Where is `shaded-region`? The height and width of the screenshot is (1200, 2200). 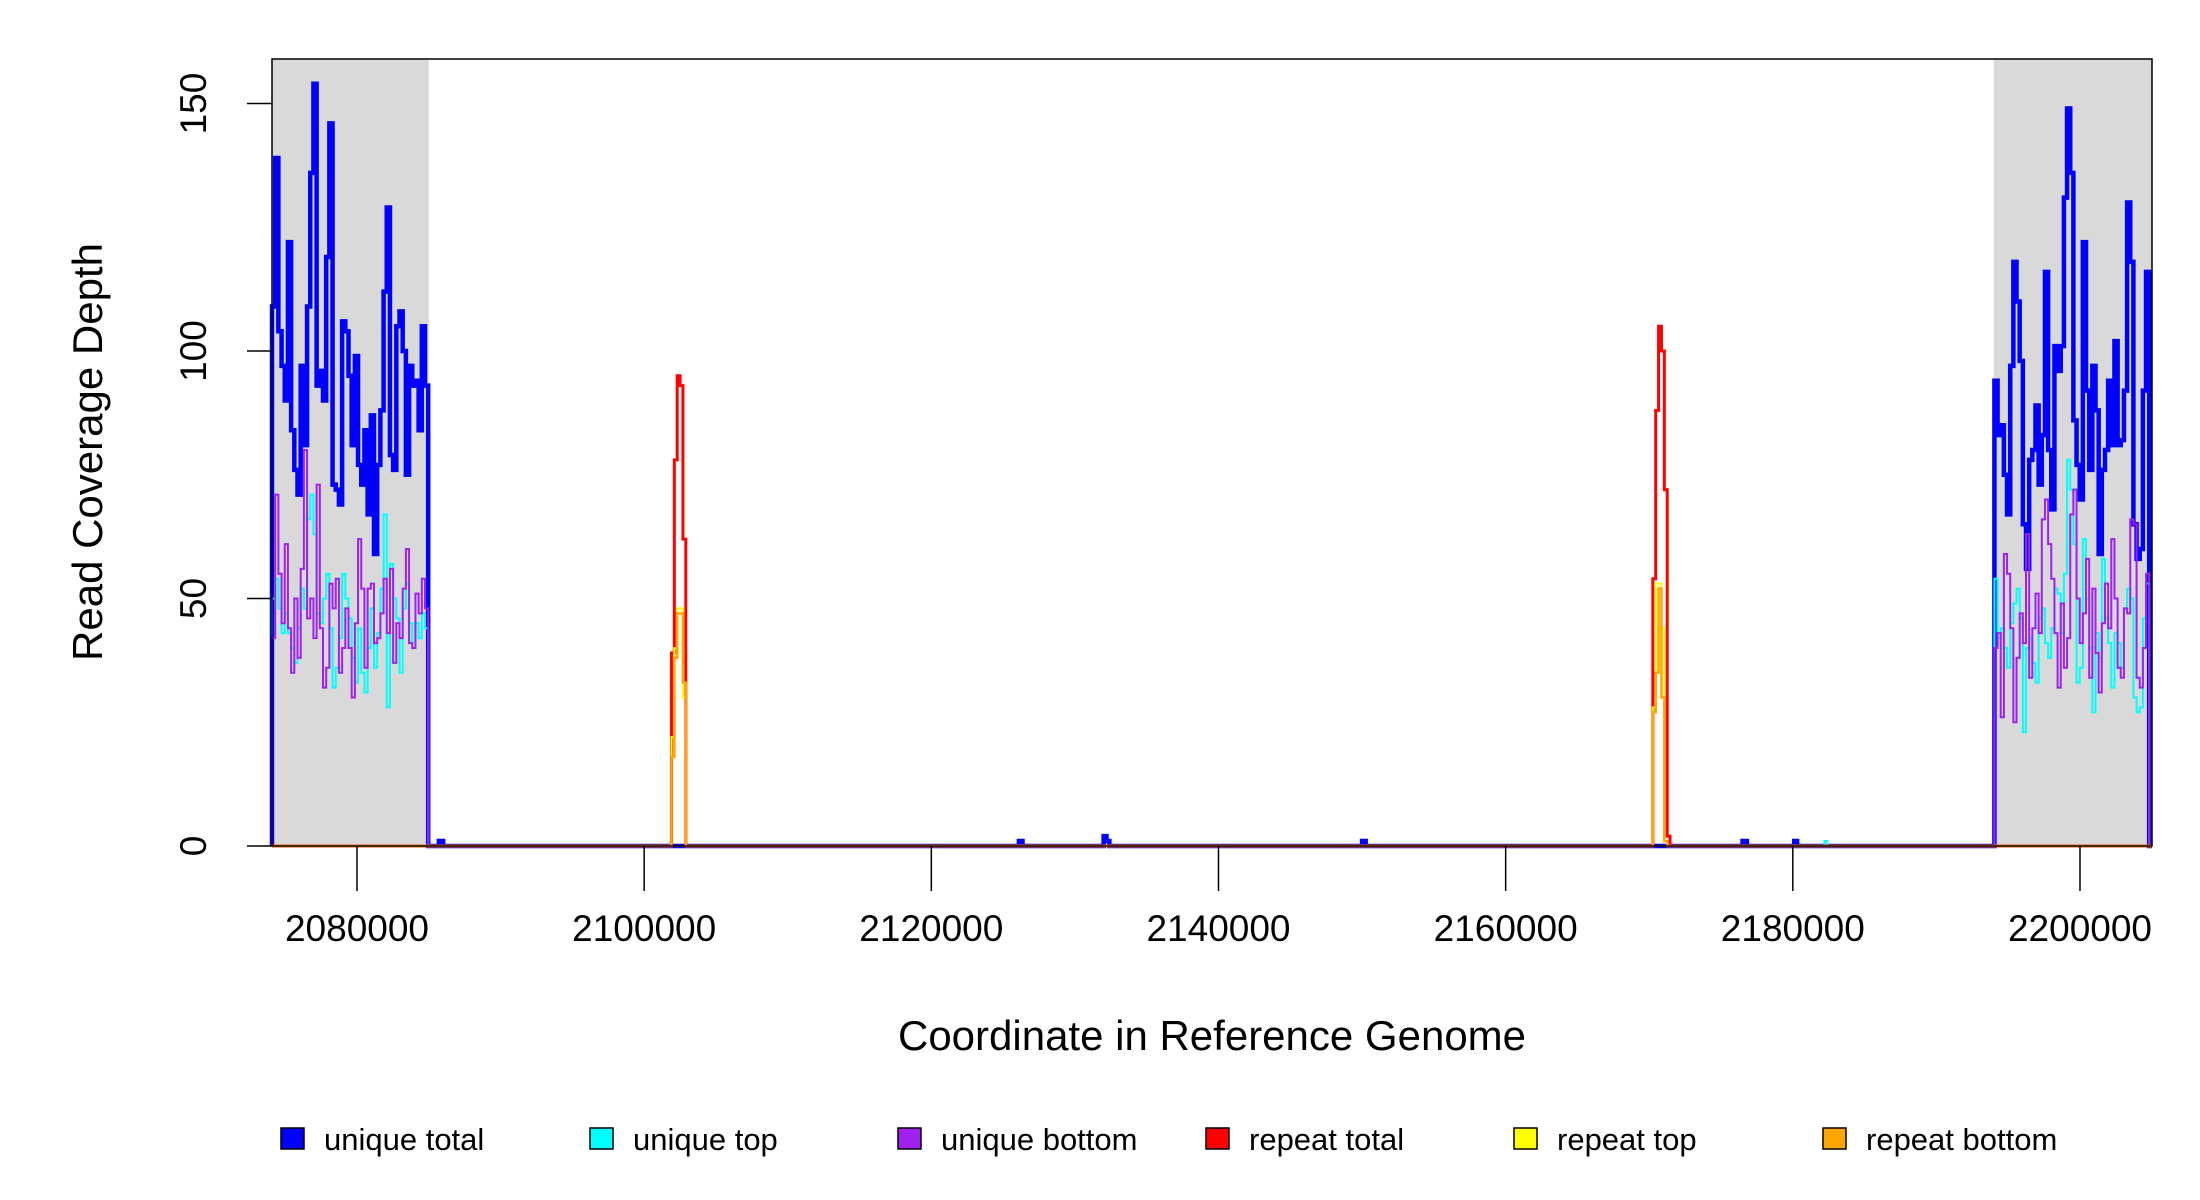
shaded-region is located at coordinates (350, 452).